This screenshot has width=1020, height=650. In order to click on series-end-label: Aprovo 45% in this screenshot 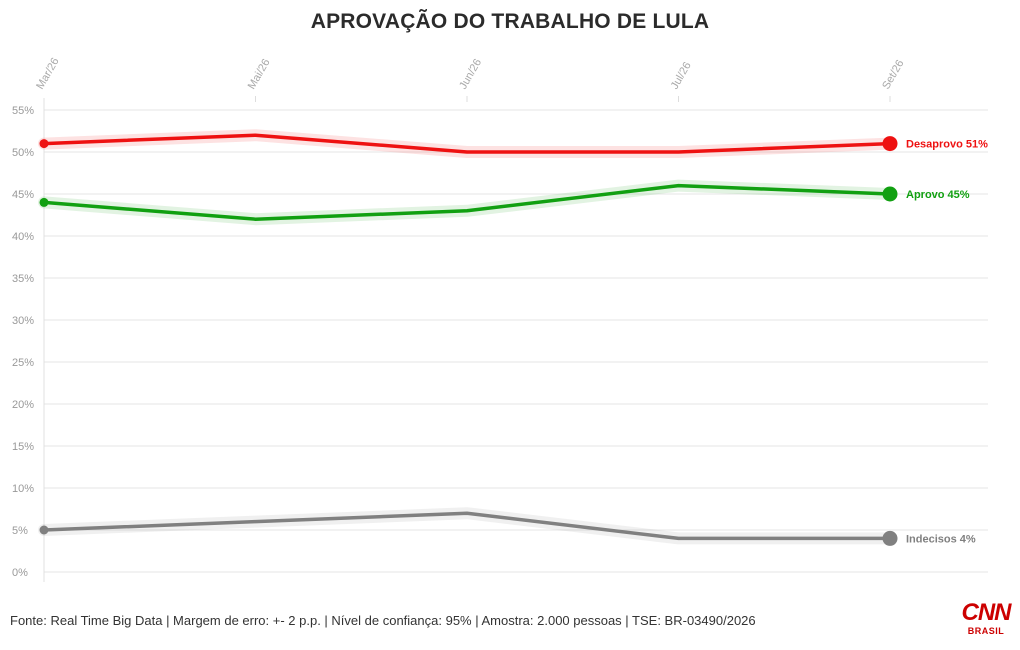, I will do `click(938, 195)`.